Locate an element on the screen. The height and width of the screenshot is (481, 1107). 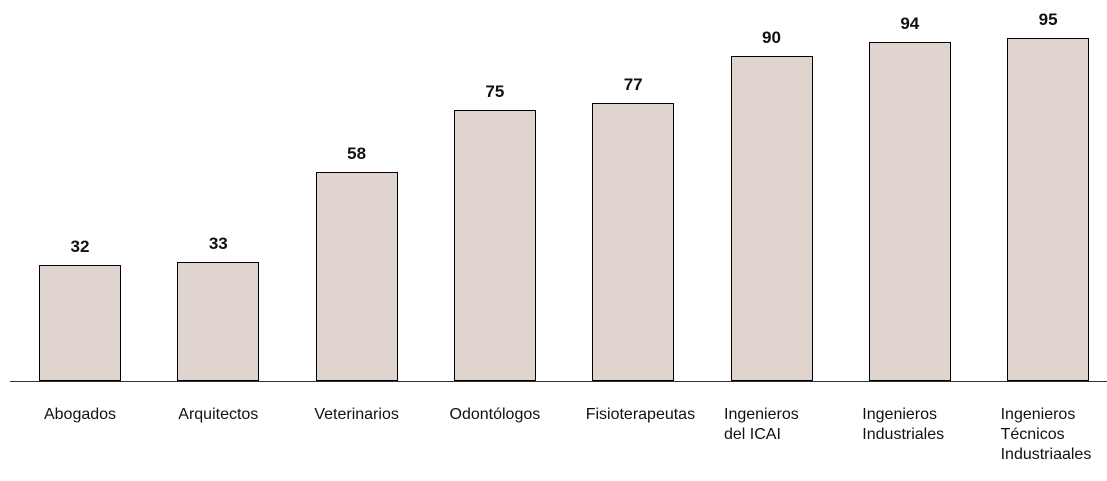
x-tick-label: Veterinarios is located at coordinates (357, 415).